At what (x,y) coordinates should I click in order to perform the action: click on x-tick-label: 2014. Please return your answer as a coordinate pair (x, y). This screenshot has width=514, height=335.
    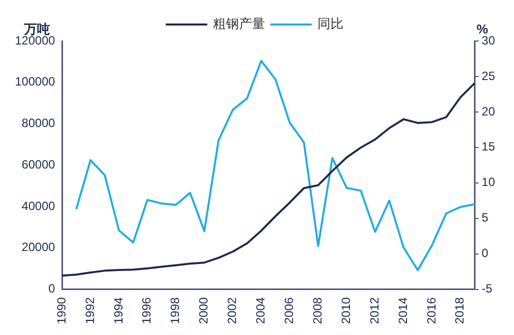
    Looking at the image, I should click on (403, 310).